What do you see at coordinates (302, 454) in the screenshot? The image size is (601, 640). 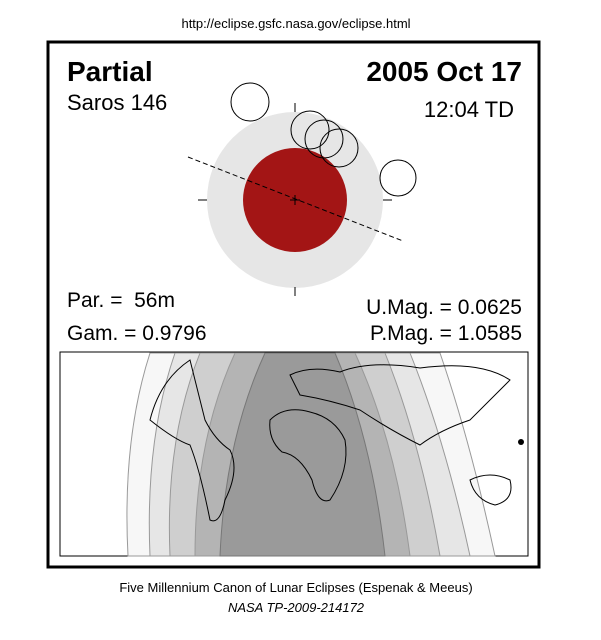 I see `visibility-zone` at bounding box center [302, 454].